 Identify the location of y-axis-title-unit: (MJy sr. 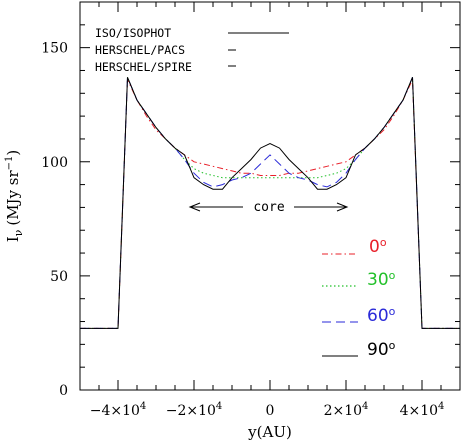
(13, 198).